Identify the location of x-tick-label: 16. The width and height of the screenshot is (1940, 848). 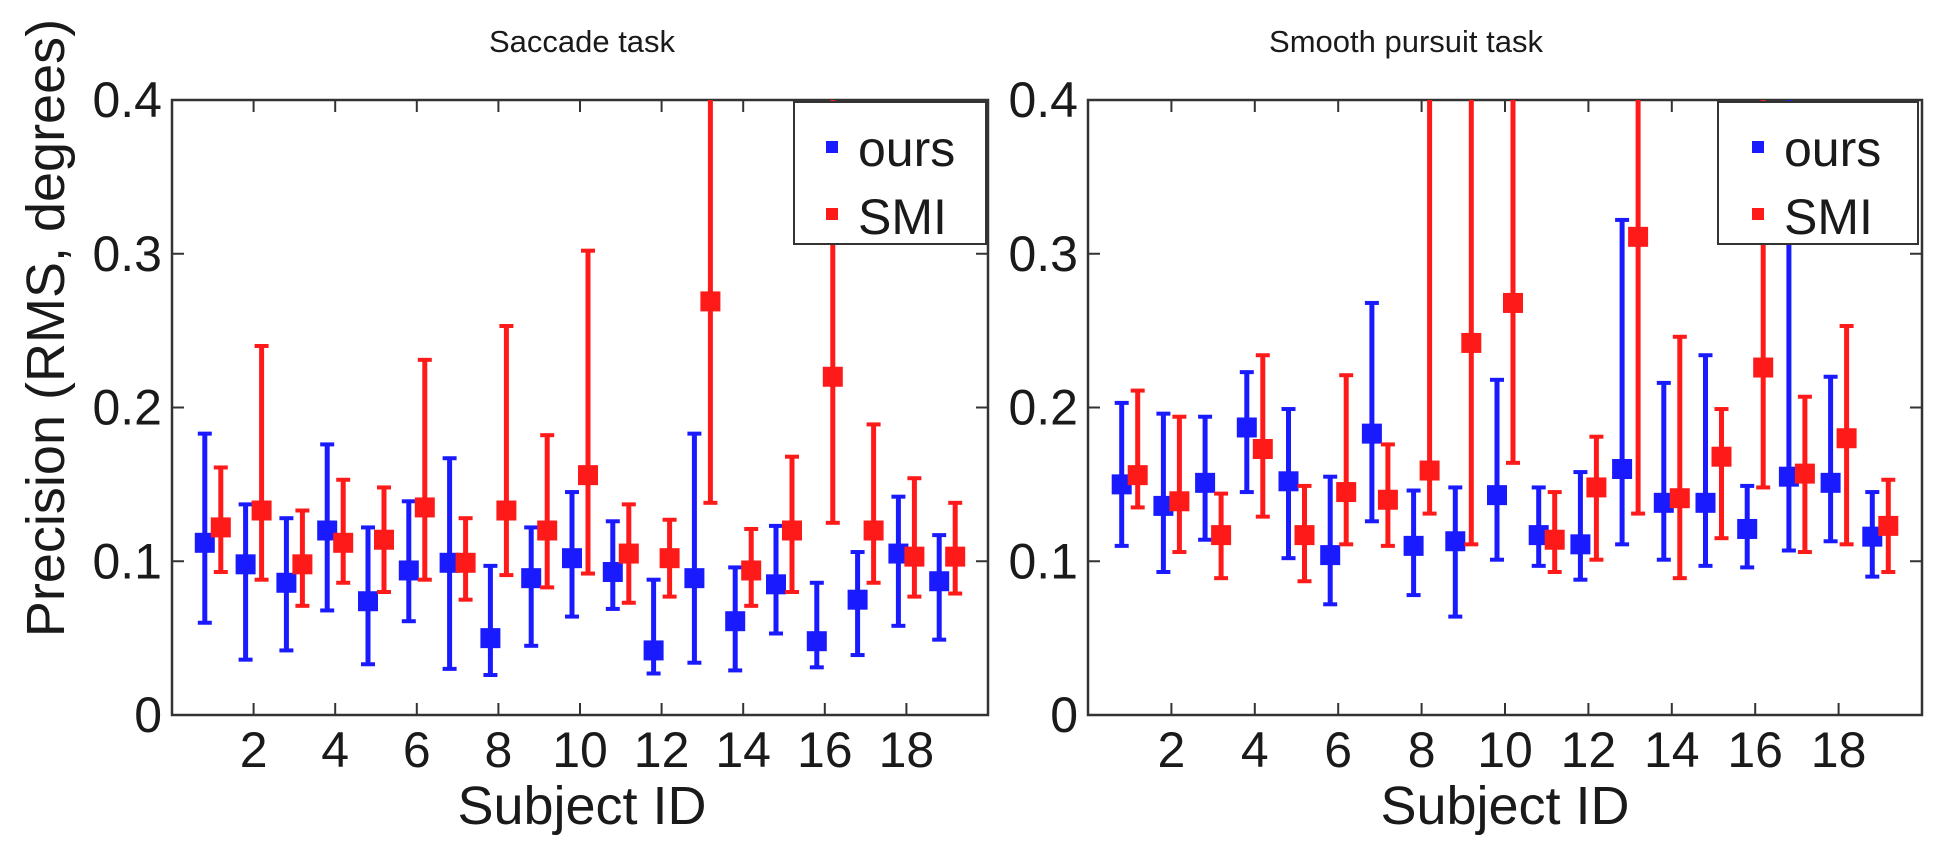
(825, 750).